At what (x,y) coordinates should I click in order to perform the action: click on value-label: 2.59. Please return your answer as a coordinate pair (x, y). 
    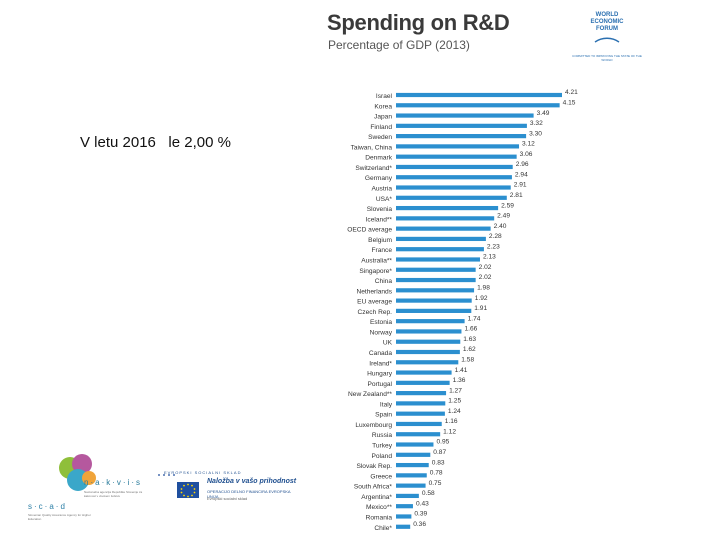
    Looking at the image, I should click on (507, 205).